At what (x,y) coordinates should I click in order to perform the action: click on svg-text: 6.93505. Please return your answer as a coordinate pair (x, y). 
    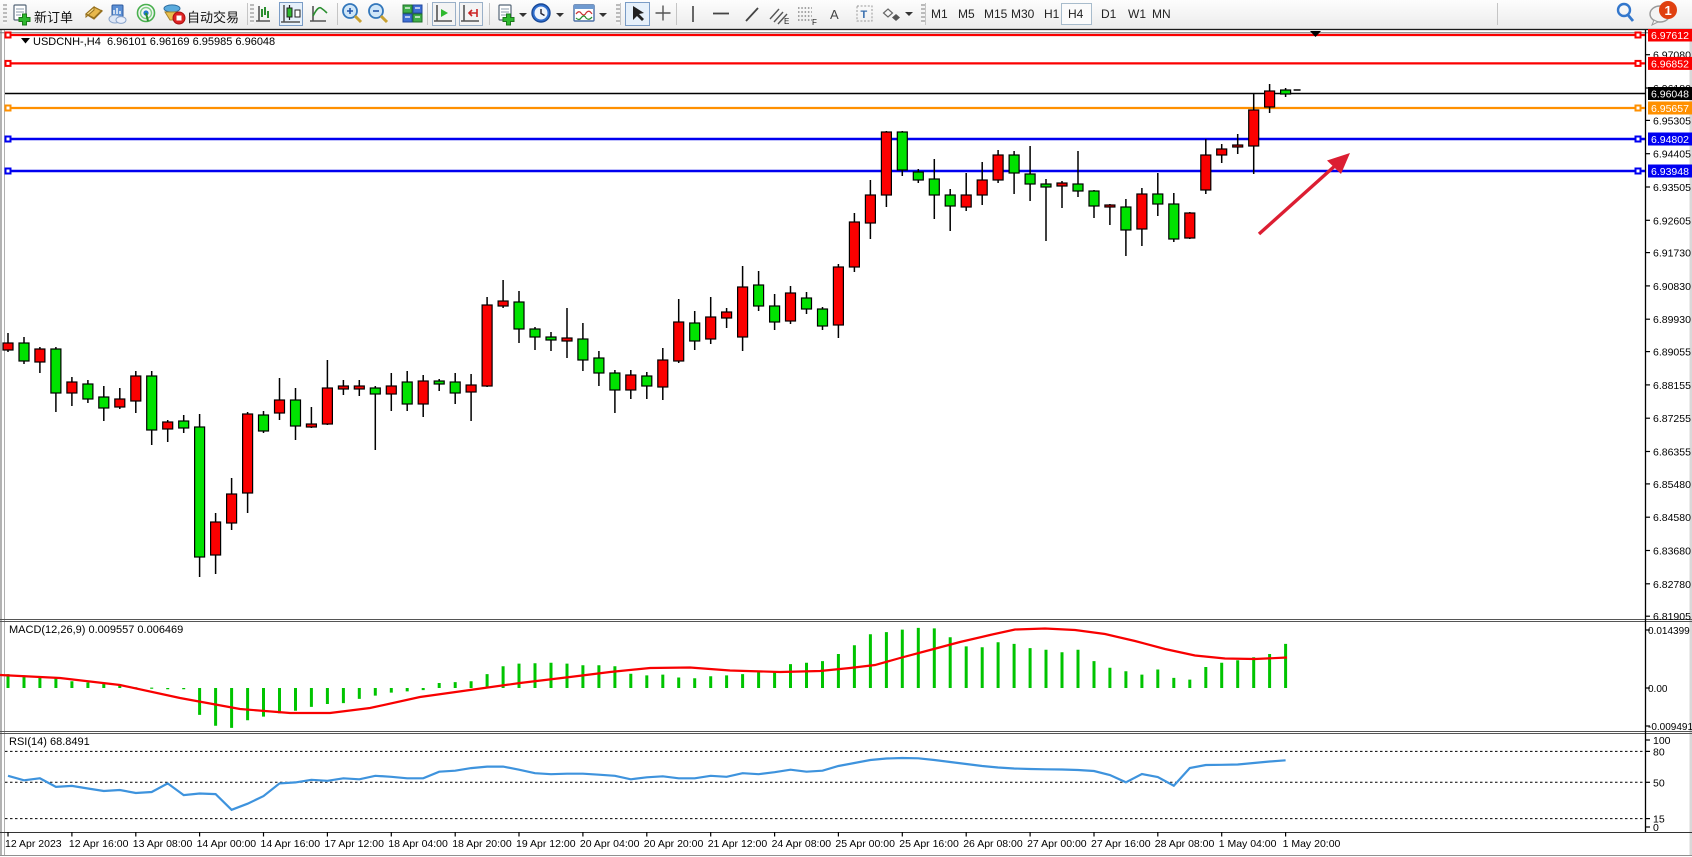
    Looking at the image, I should click on (1672, 188).